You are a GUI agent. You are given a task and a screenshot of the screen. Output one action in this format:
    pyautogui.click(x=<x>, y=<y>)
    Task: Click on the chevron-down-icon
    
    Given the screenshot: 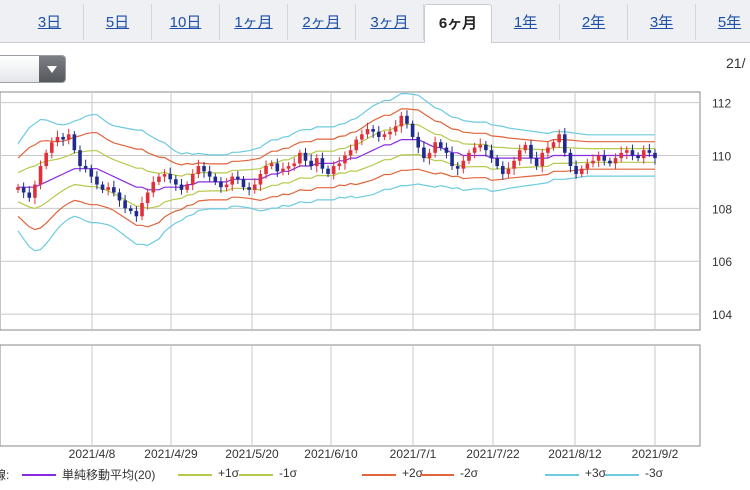 What is the action you would take?
    pyautogui.click(x=52, y=69)
    